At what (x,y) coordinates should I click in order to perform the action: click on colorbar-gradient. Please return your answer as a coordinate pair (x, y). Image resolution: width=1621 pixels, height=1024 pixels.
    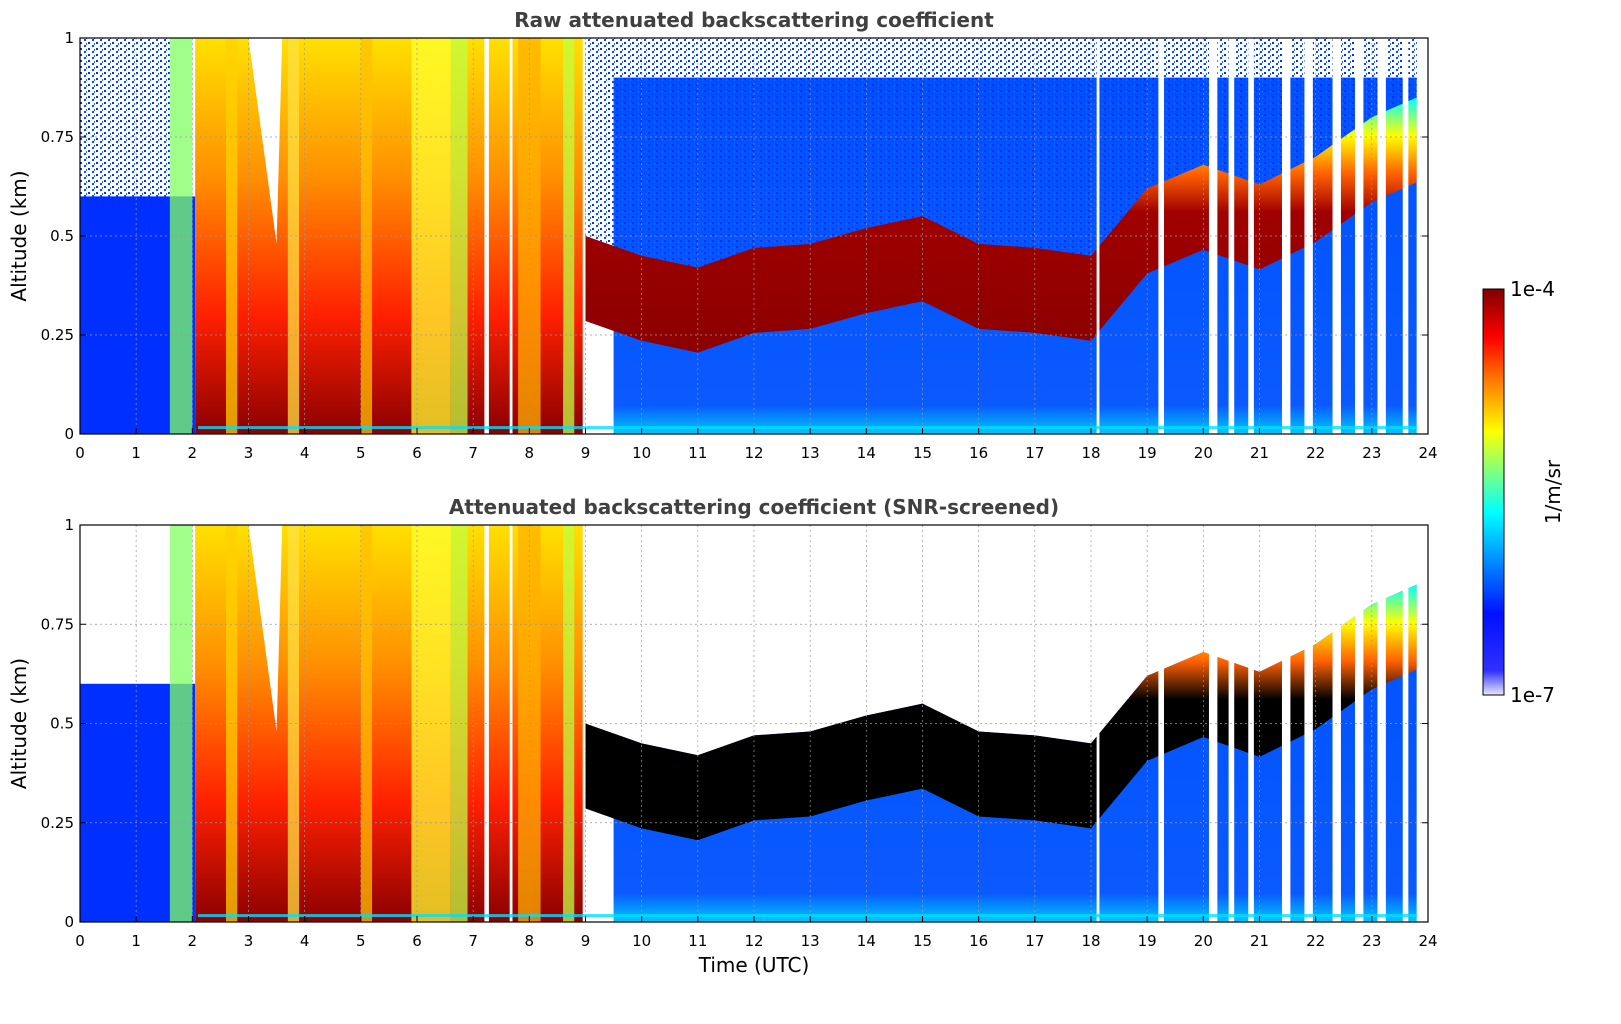
    Looking at the image, I should click on (1493, 492).